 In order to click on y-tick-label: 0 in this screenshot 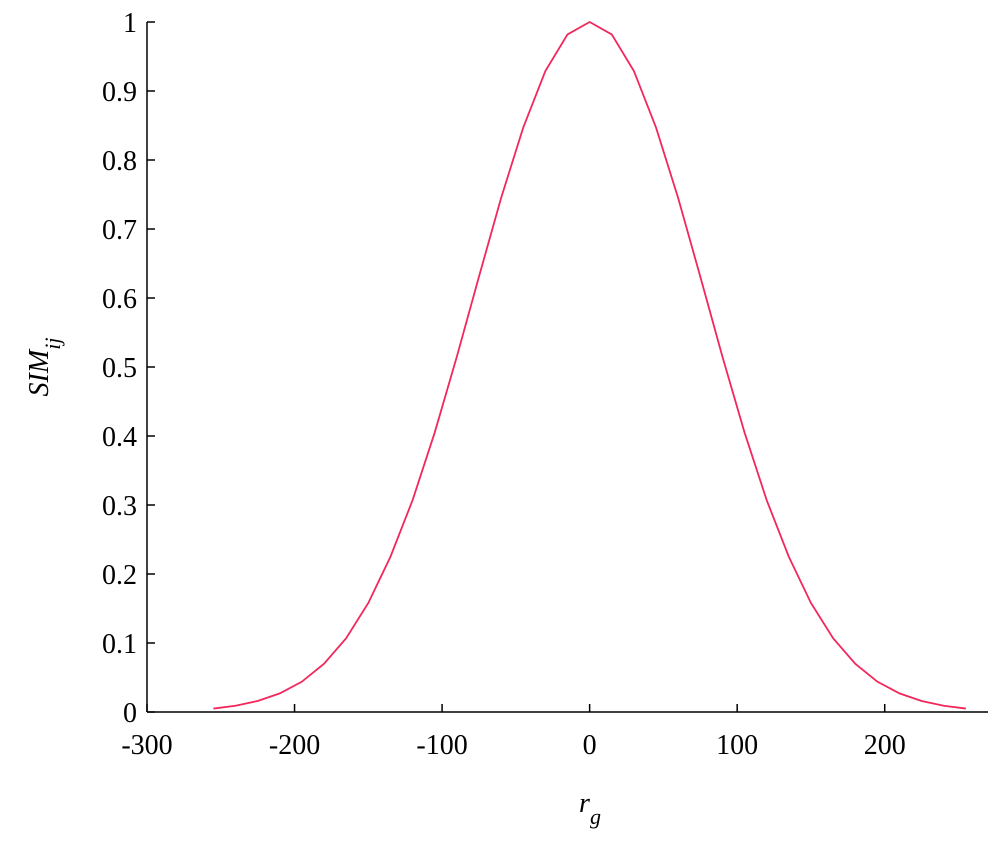, I will do `click(130, 713)`.